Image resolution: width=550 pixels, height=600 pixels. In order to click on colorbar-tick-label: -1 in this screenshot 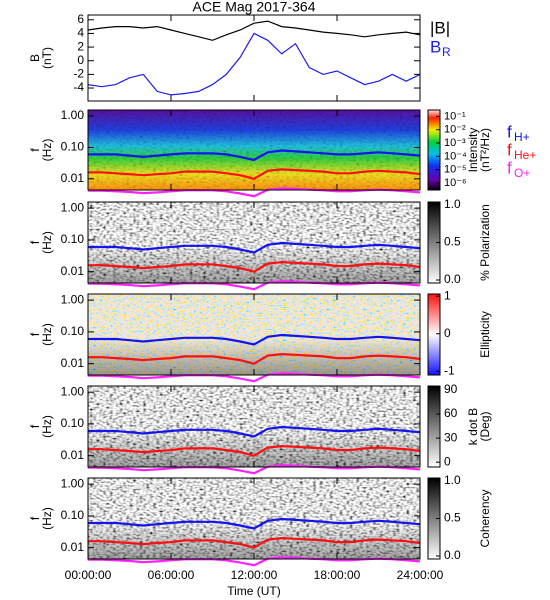, I will do `click(449, 370)`.